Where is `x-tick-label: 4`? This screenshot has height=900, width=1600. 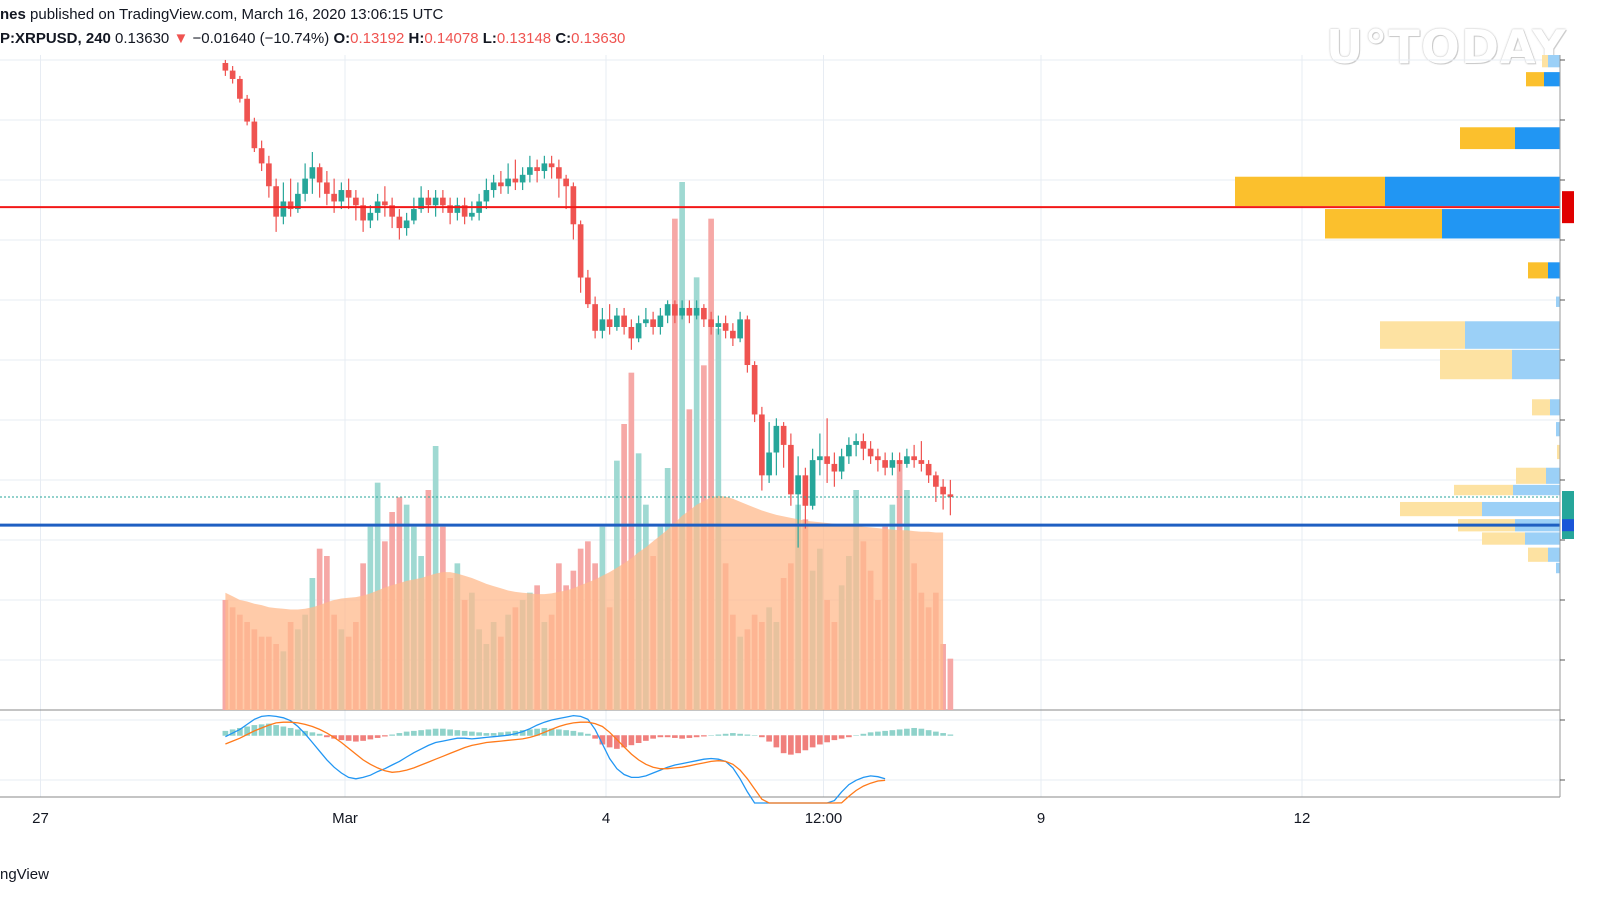
x-tick-label: 4 is located at coordinates (606, 818).